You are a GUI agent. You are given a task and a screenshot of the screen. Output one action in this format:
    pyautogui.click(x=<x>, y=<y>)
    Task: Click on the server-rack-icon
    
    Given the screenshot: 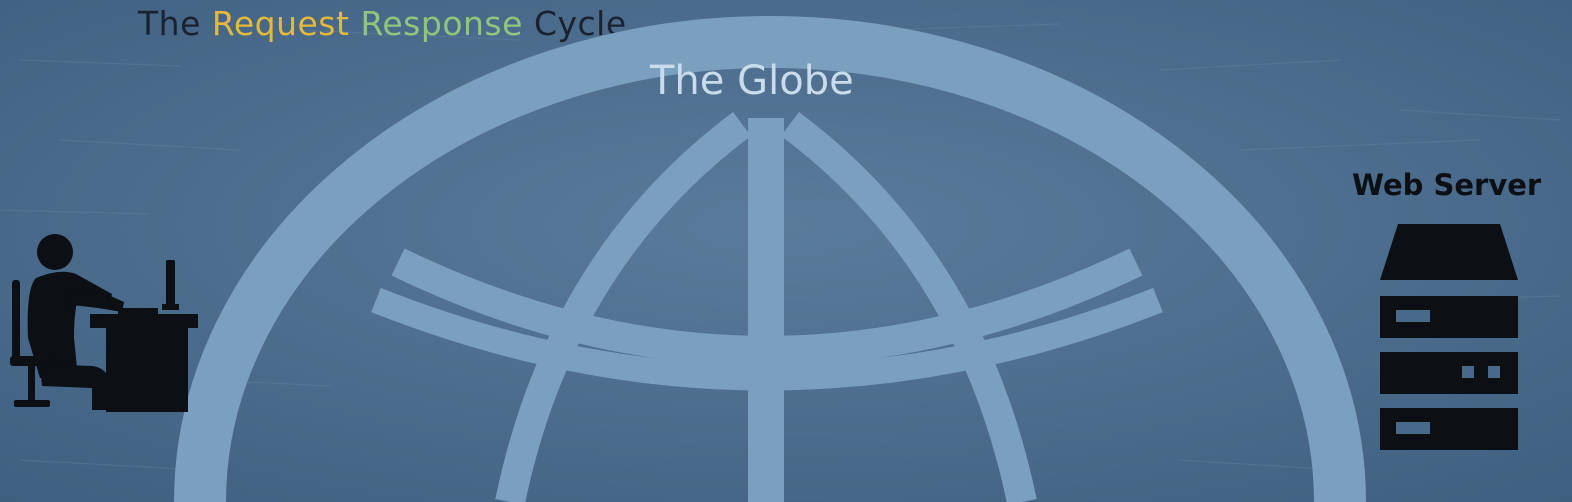 What is the action you would take?
    pyautogui.click(x=1449, y=337)
    